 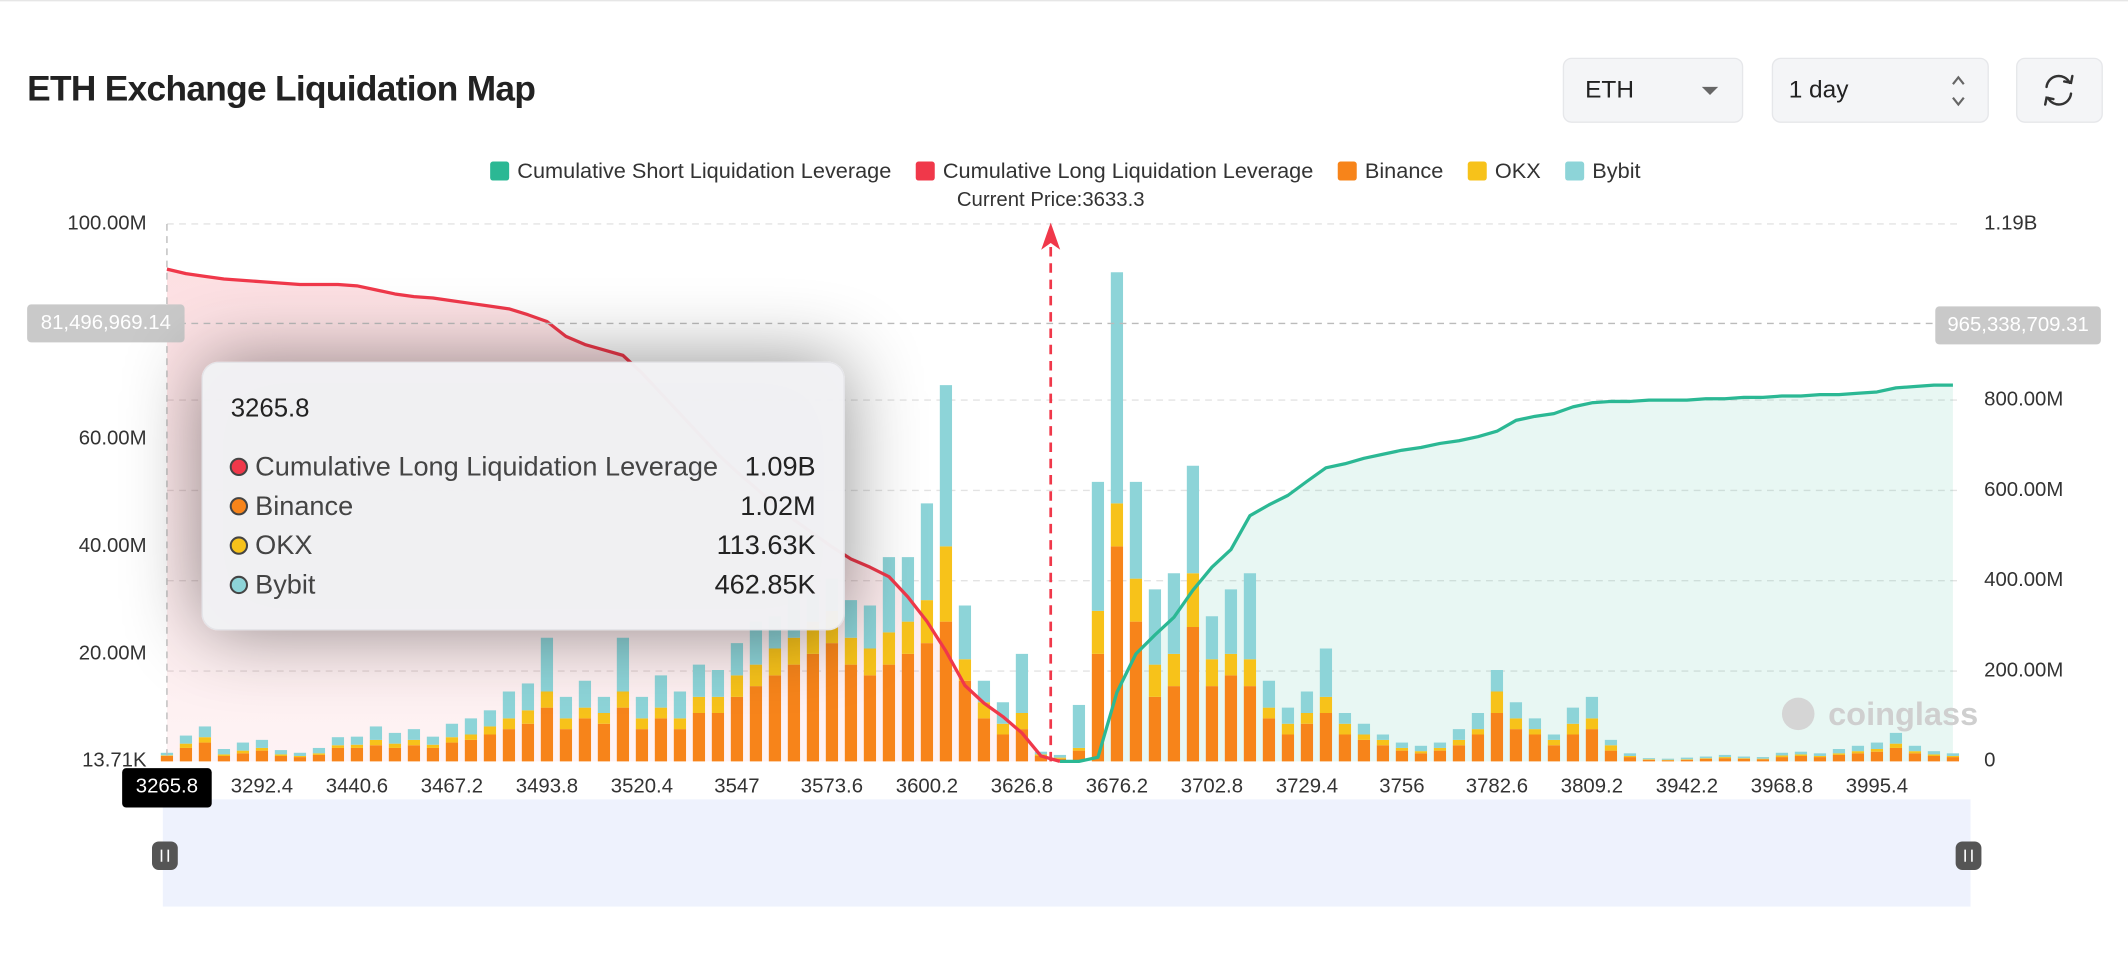 I want to click on symbol-select: ETH, so click(x=1653, y=90).